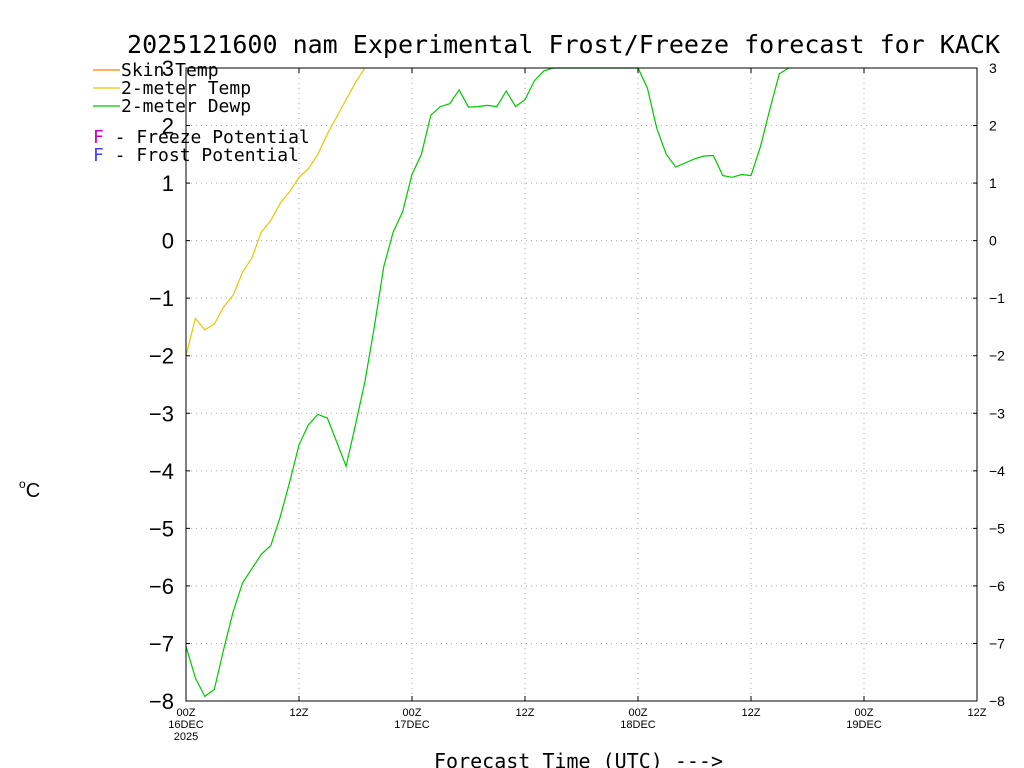 Image resolution: width=1024 pixels, height=768 pixels. What do you see at coordinates (997, 356) in the screenshot?
I see `y-tick-label-right: −2` at bounding box center [997, 356].